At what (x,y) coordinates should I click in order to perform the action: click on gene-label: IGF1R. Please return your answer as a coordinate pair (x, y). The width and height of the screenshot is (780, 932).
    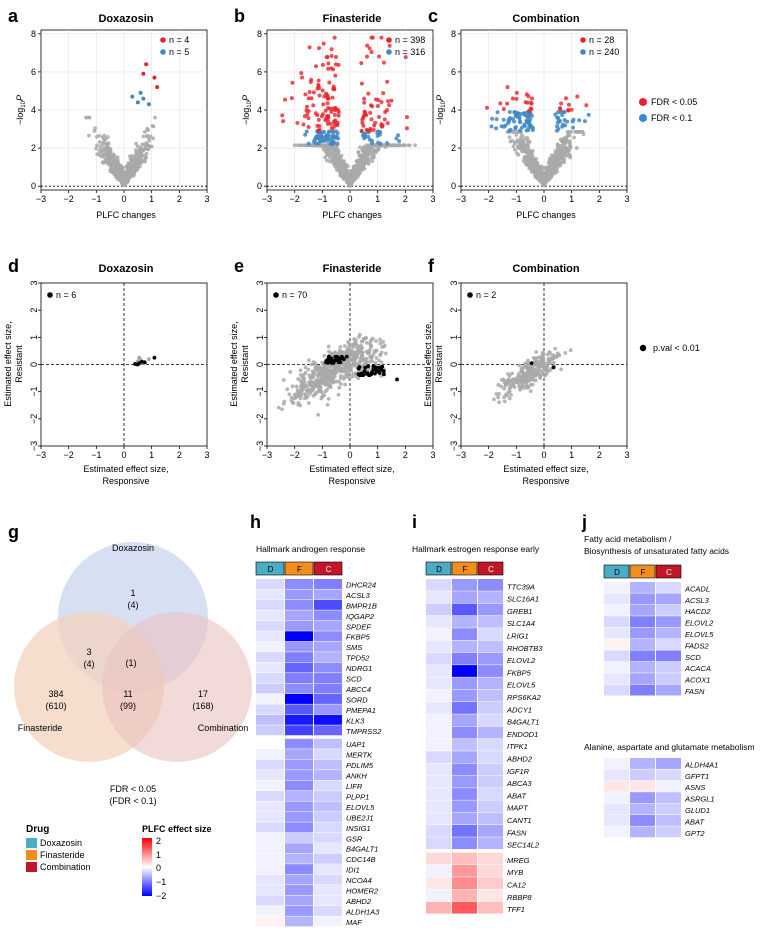
    Looking at the image, I should click on (518, 771).